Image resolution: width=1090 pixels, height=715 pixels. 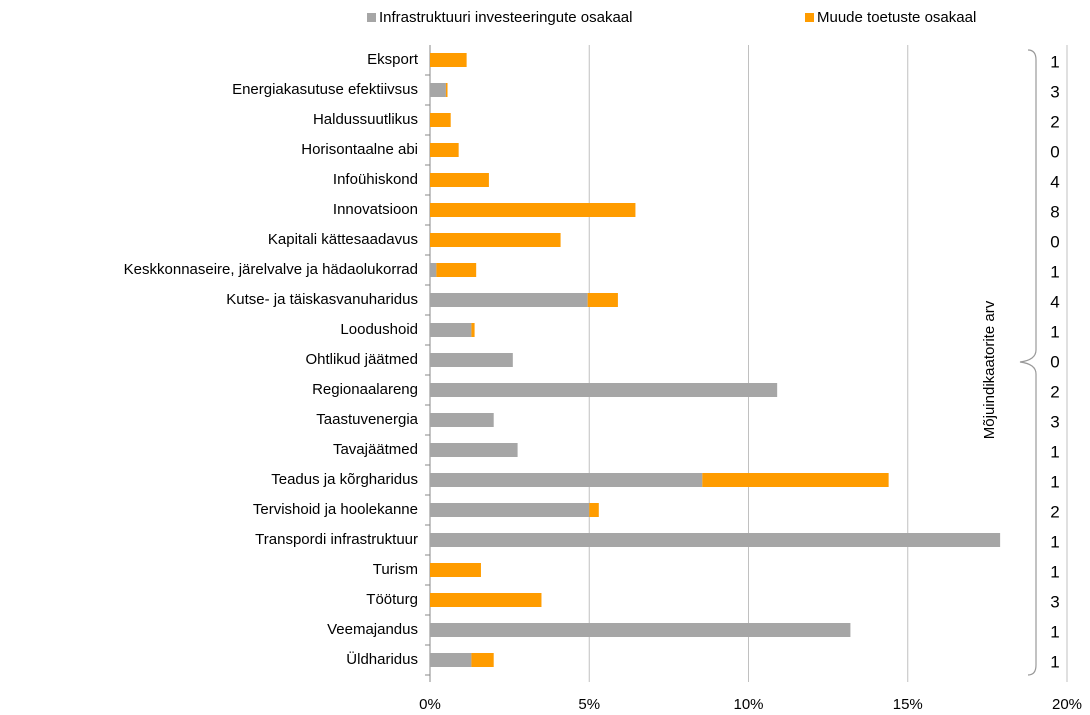 What do you see at coordinates (344, 479) in the screenshot?
I see `y-tick-label: Teadus ja kõrgharidus` at bounding box center [344, 479].